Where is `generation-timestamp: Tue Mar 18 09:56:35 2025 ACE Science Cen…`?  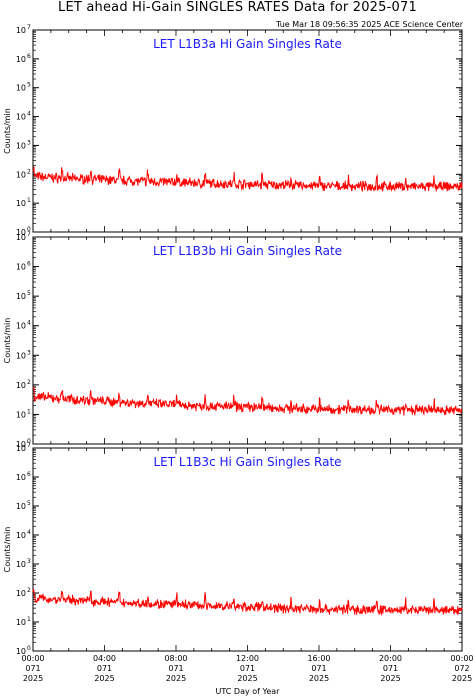
generation-timestamp: Tue Mar 18 09:56:35 2025 ACE Science Cen… is located at coordinates (369, 24).